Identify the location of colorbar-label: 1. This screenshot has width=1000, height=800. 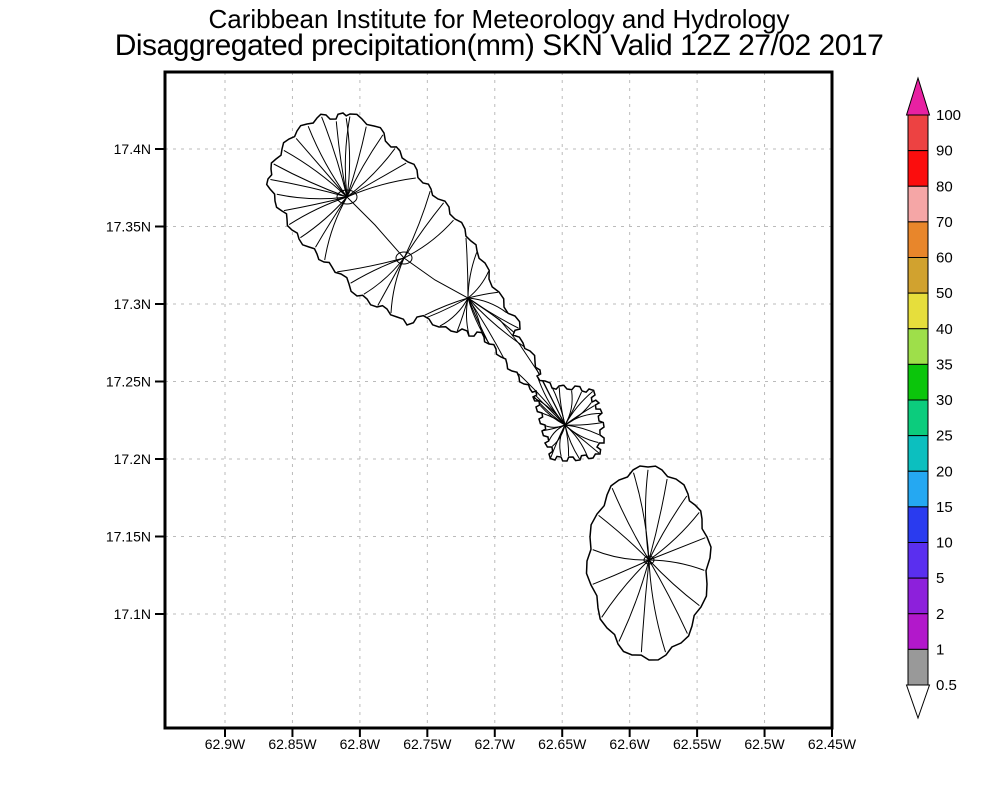
(940, 649).